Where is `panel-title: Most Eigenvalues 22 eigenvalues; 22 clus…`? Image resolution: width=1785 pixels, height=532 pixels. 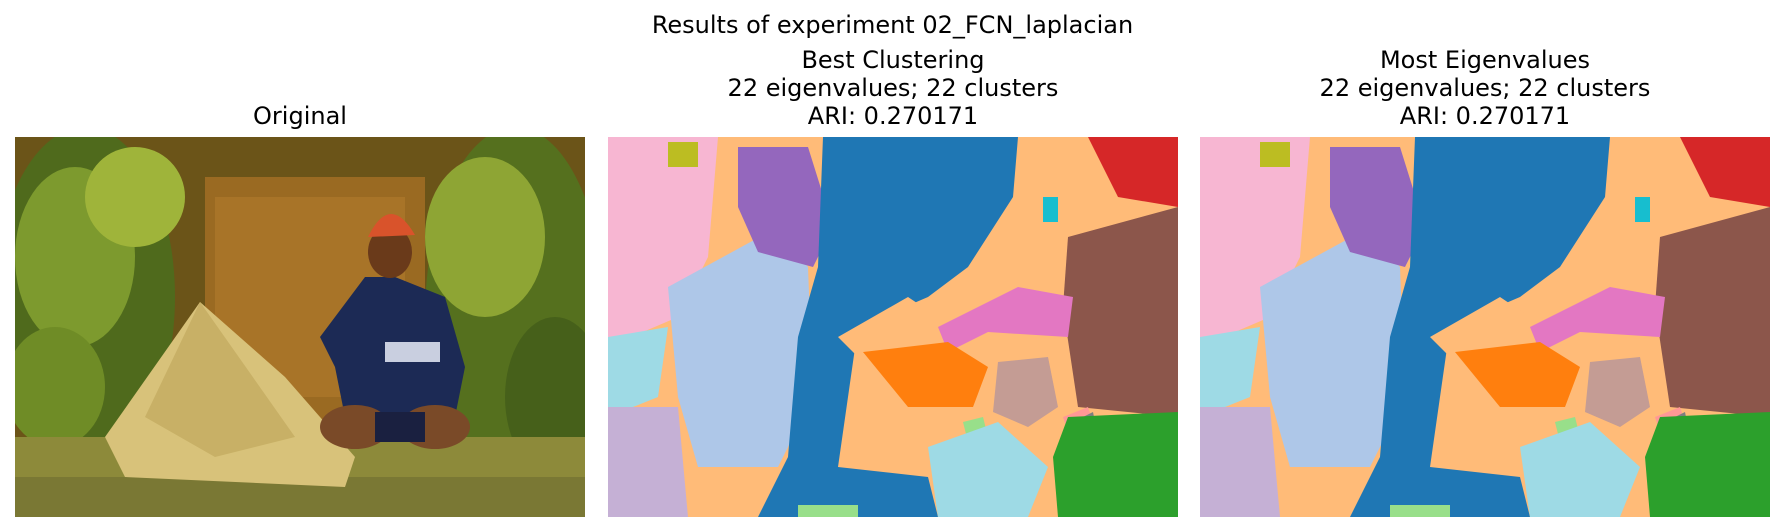
panel-title: Most Eigenvalues 22 eigenvalues; 22 clus… is located at coordinates (1485, 88).